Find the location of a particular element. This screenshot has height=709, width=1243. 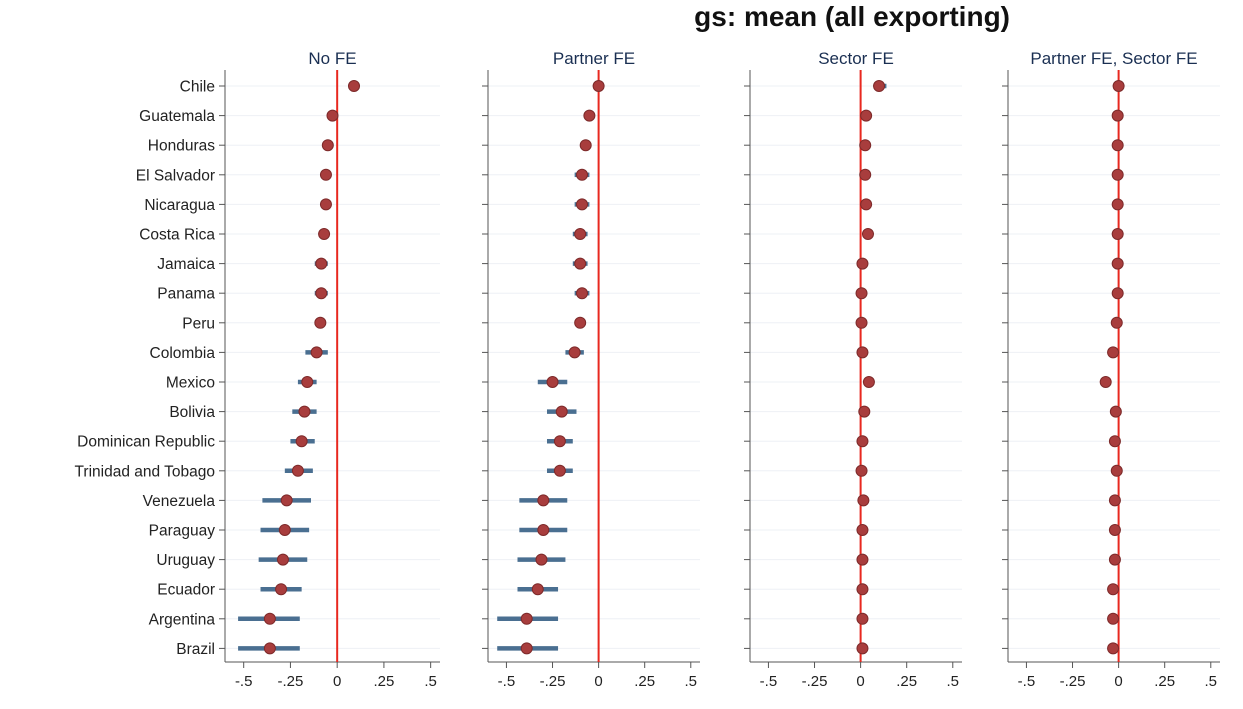

category-label: Argentina is located at coordinates (182, 619).